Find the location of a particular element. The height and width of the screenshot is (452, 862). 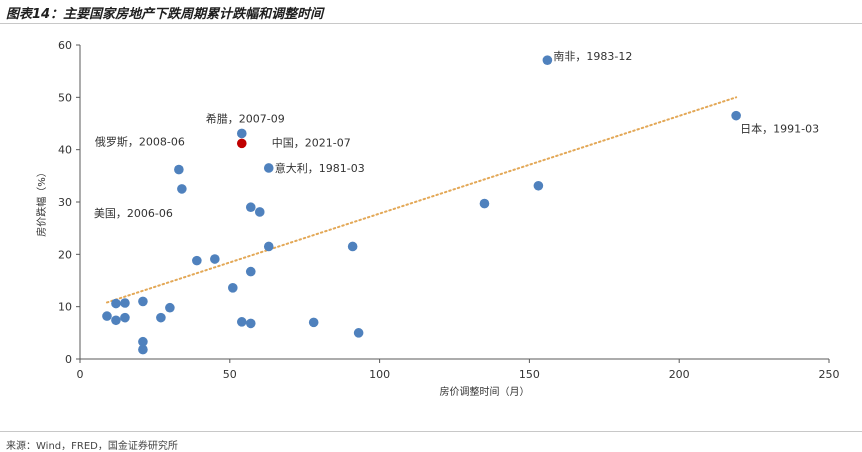

x-tick-label: 250 is located at coordinates (829, 374).